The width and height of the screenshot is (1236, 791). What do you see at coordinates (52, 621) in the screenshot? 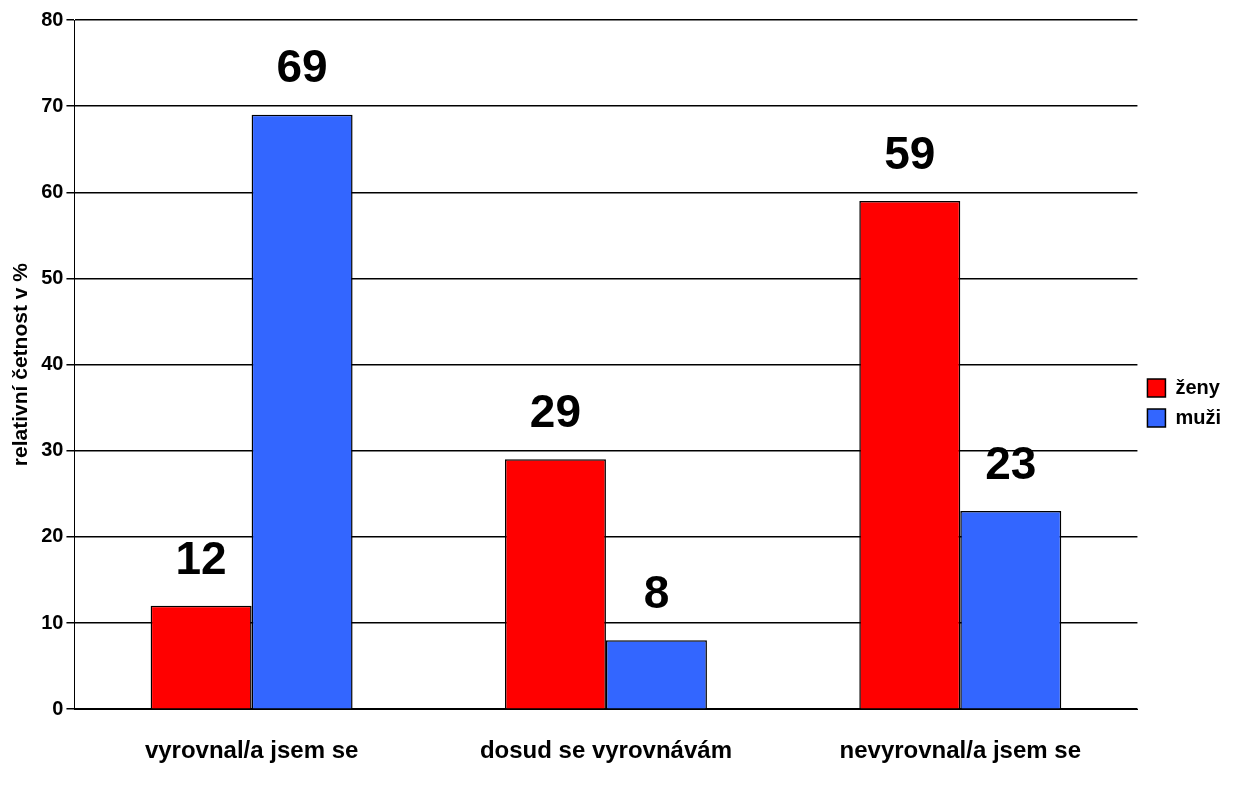
I see `y-tick-label: 10` at bounding box center [52, 621].